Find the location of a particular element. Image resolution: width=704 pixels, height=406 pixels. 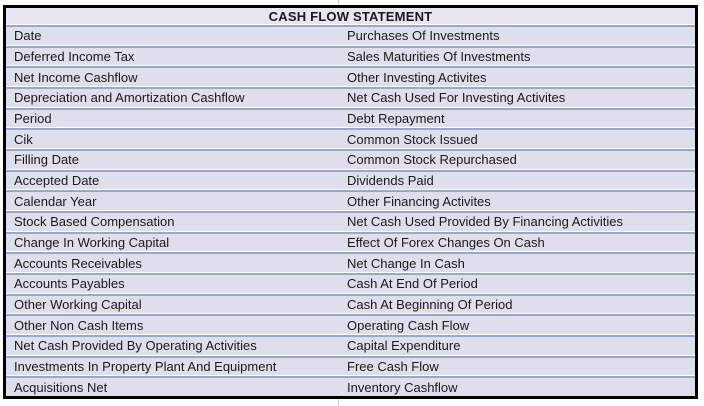

table-row: Filling Date Common Stock Repurchased is located at coordinates (350, 159).